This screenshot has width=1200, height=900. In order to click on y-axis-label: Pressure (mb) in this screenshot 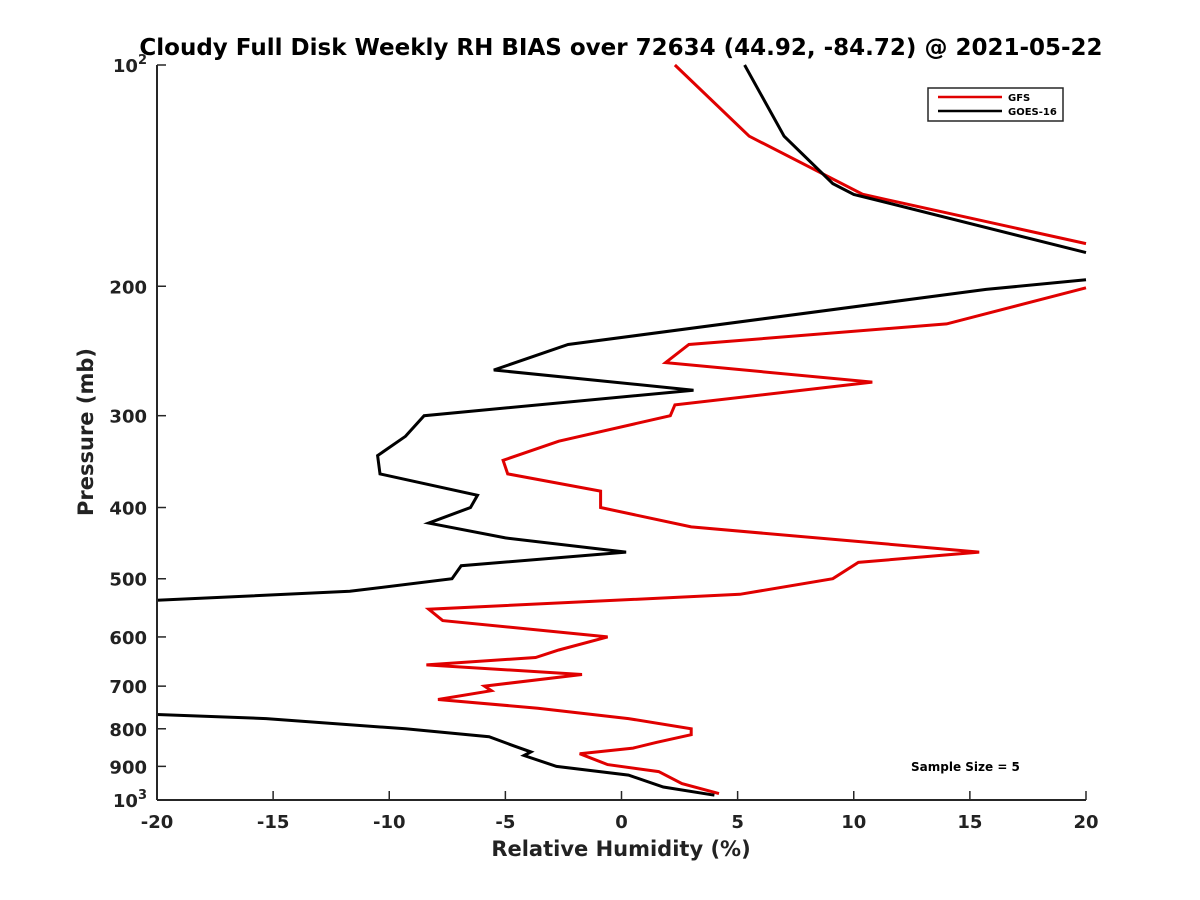, I will do `click(86, 432)`.